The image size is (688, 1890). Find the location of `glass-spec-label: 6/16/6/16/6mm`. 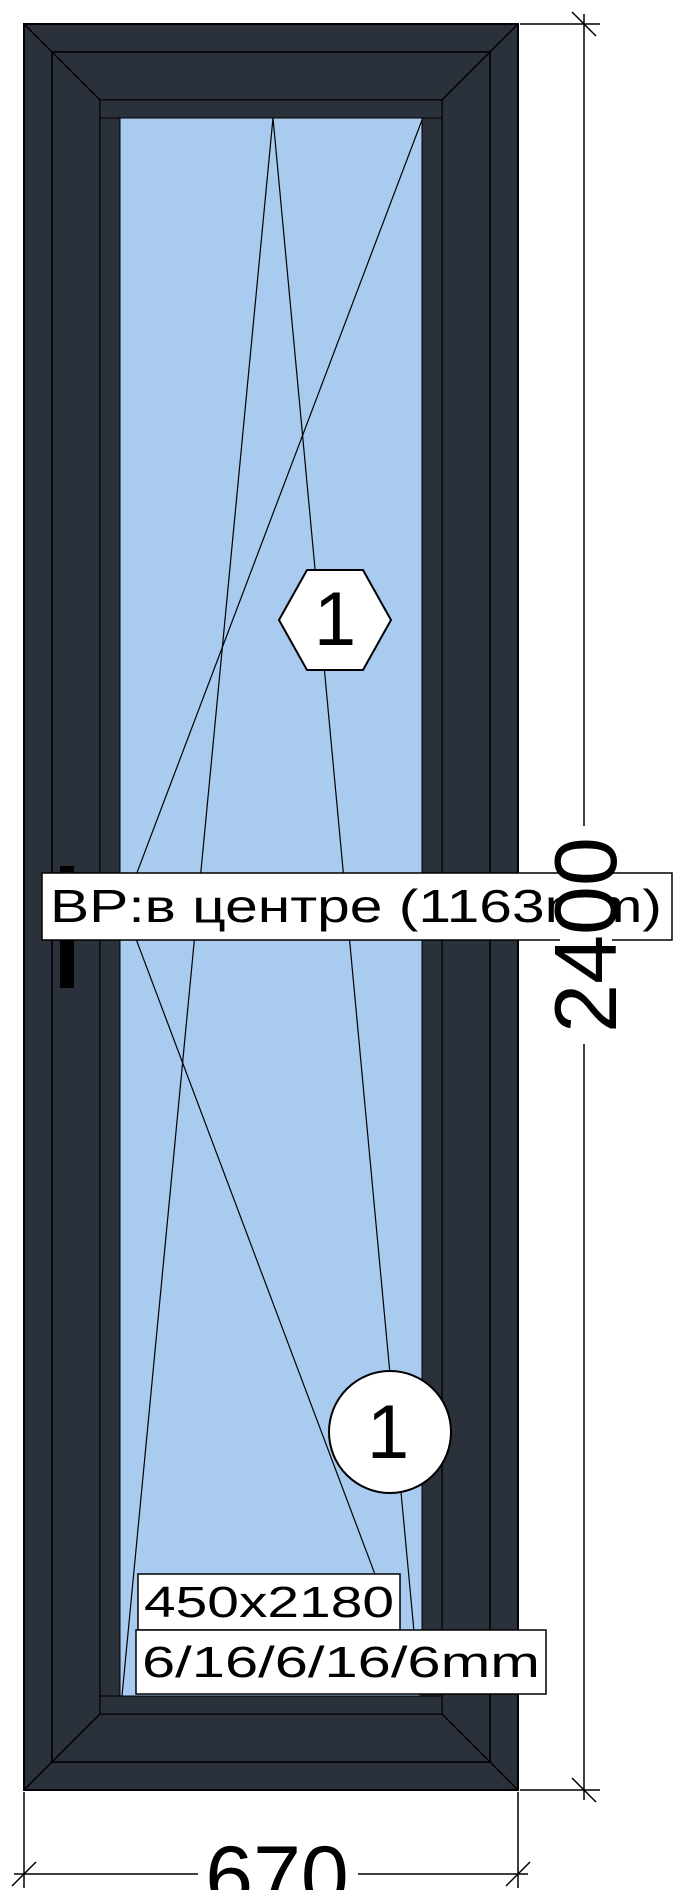

glass-spec-label: 6/16/6/16/6mm is located at coordinates (341, 1662).